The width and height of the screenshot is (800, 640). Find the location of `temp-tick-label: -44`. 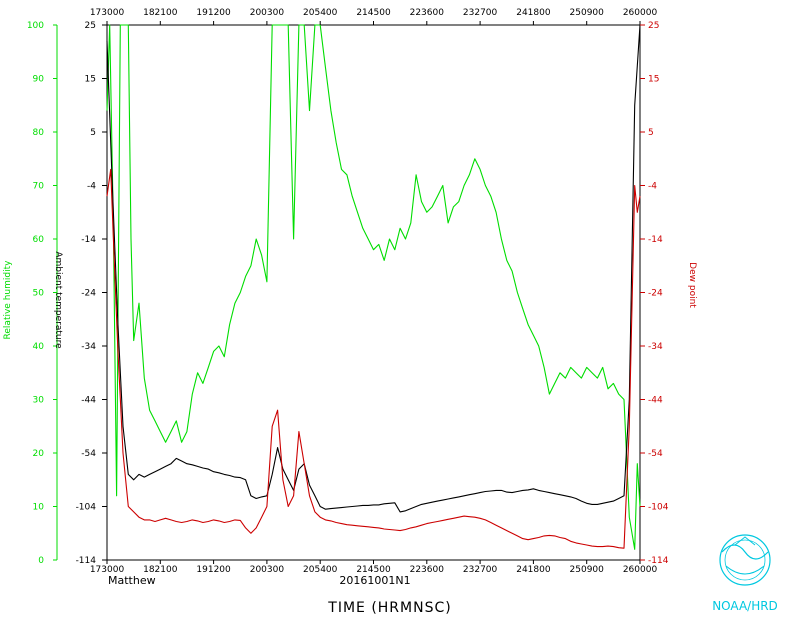

temp-tick-label: -44 is located at coordinates (88, 401).